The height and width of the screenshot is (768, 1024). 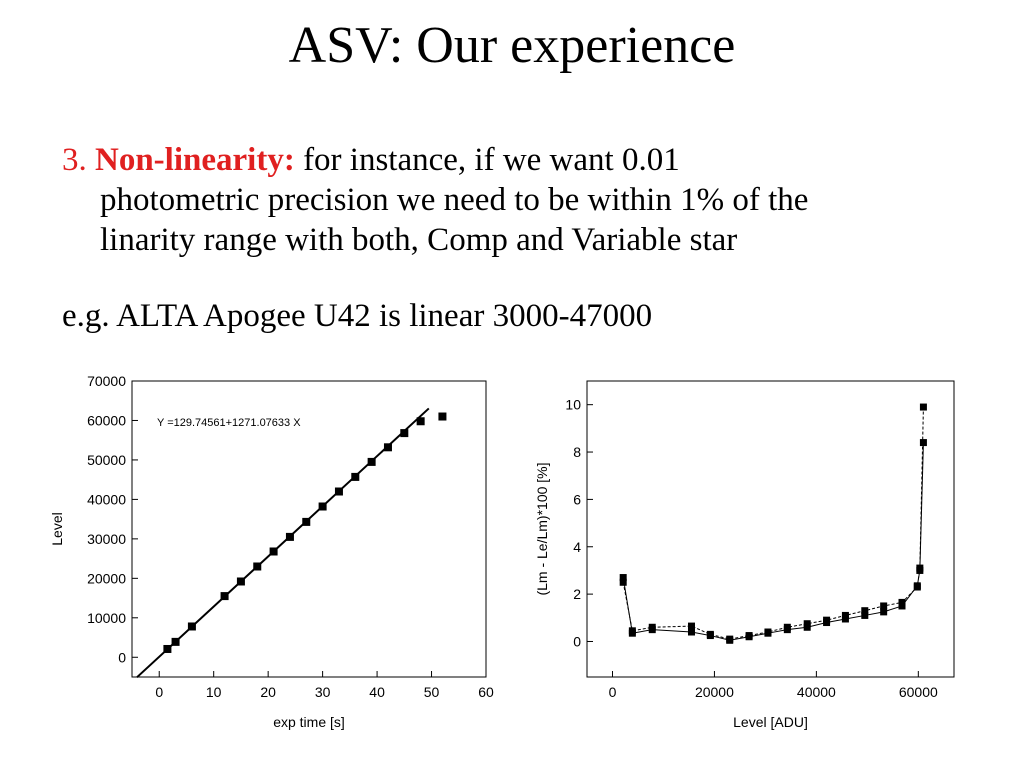 What do you see at coordinates (214, 692) in the screenshot?
I see `x-tick-label: 10` at bounding box center [214, 692].